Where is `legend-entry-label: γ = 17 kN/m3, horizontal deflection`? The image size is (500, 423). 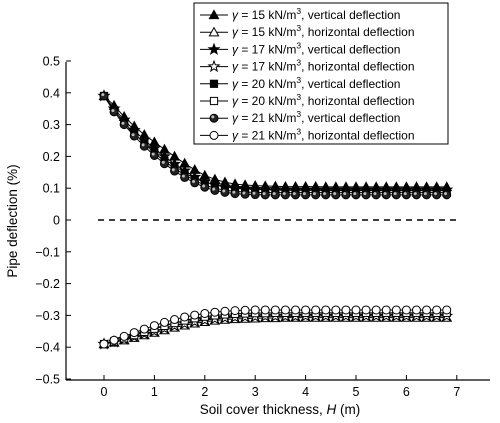
legend-entry-label: γ = 17 kN/m3, horizontal deflection is located at coordinates (323, 66).